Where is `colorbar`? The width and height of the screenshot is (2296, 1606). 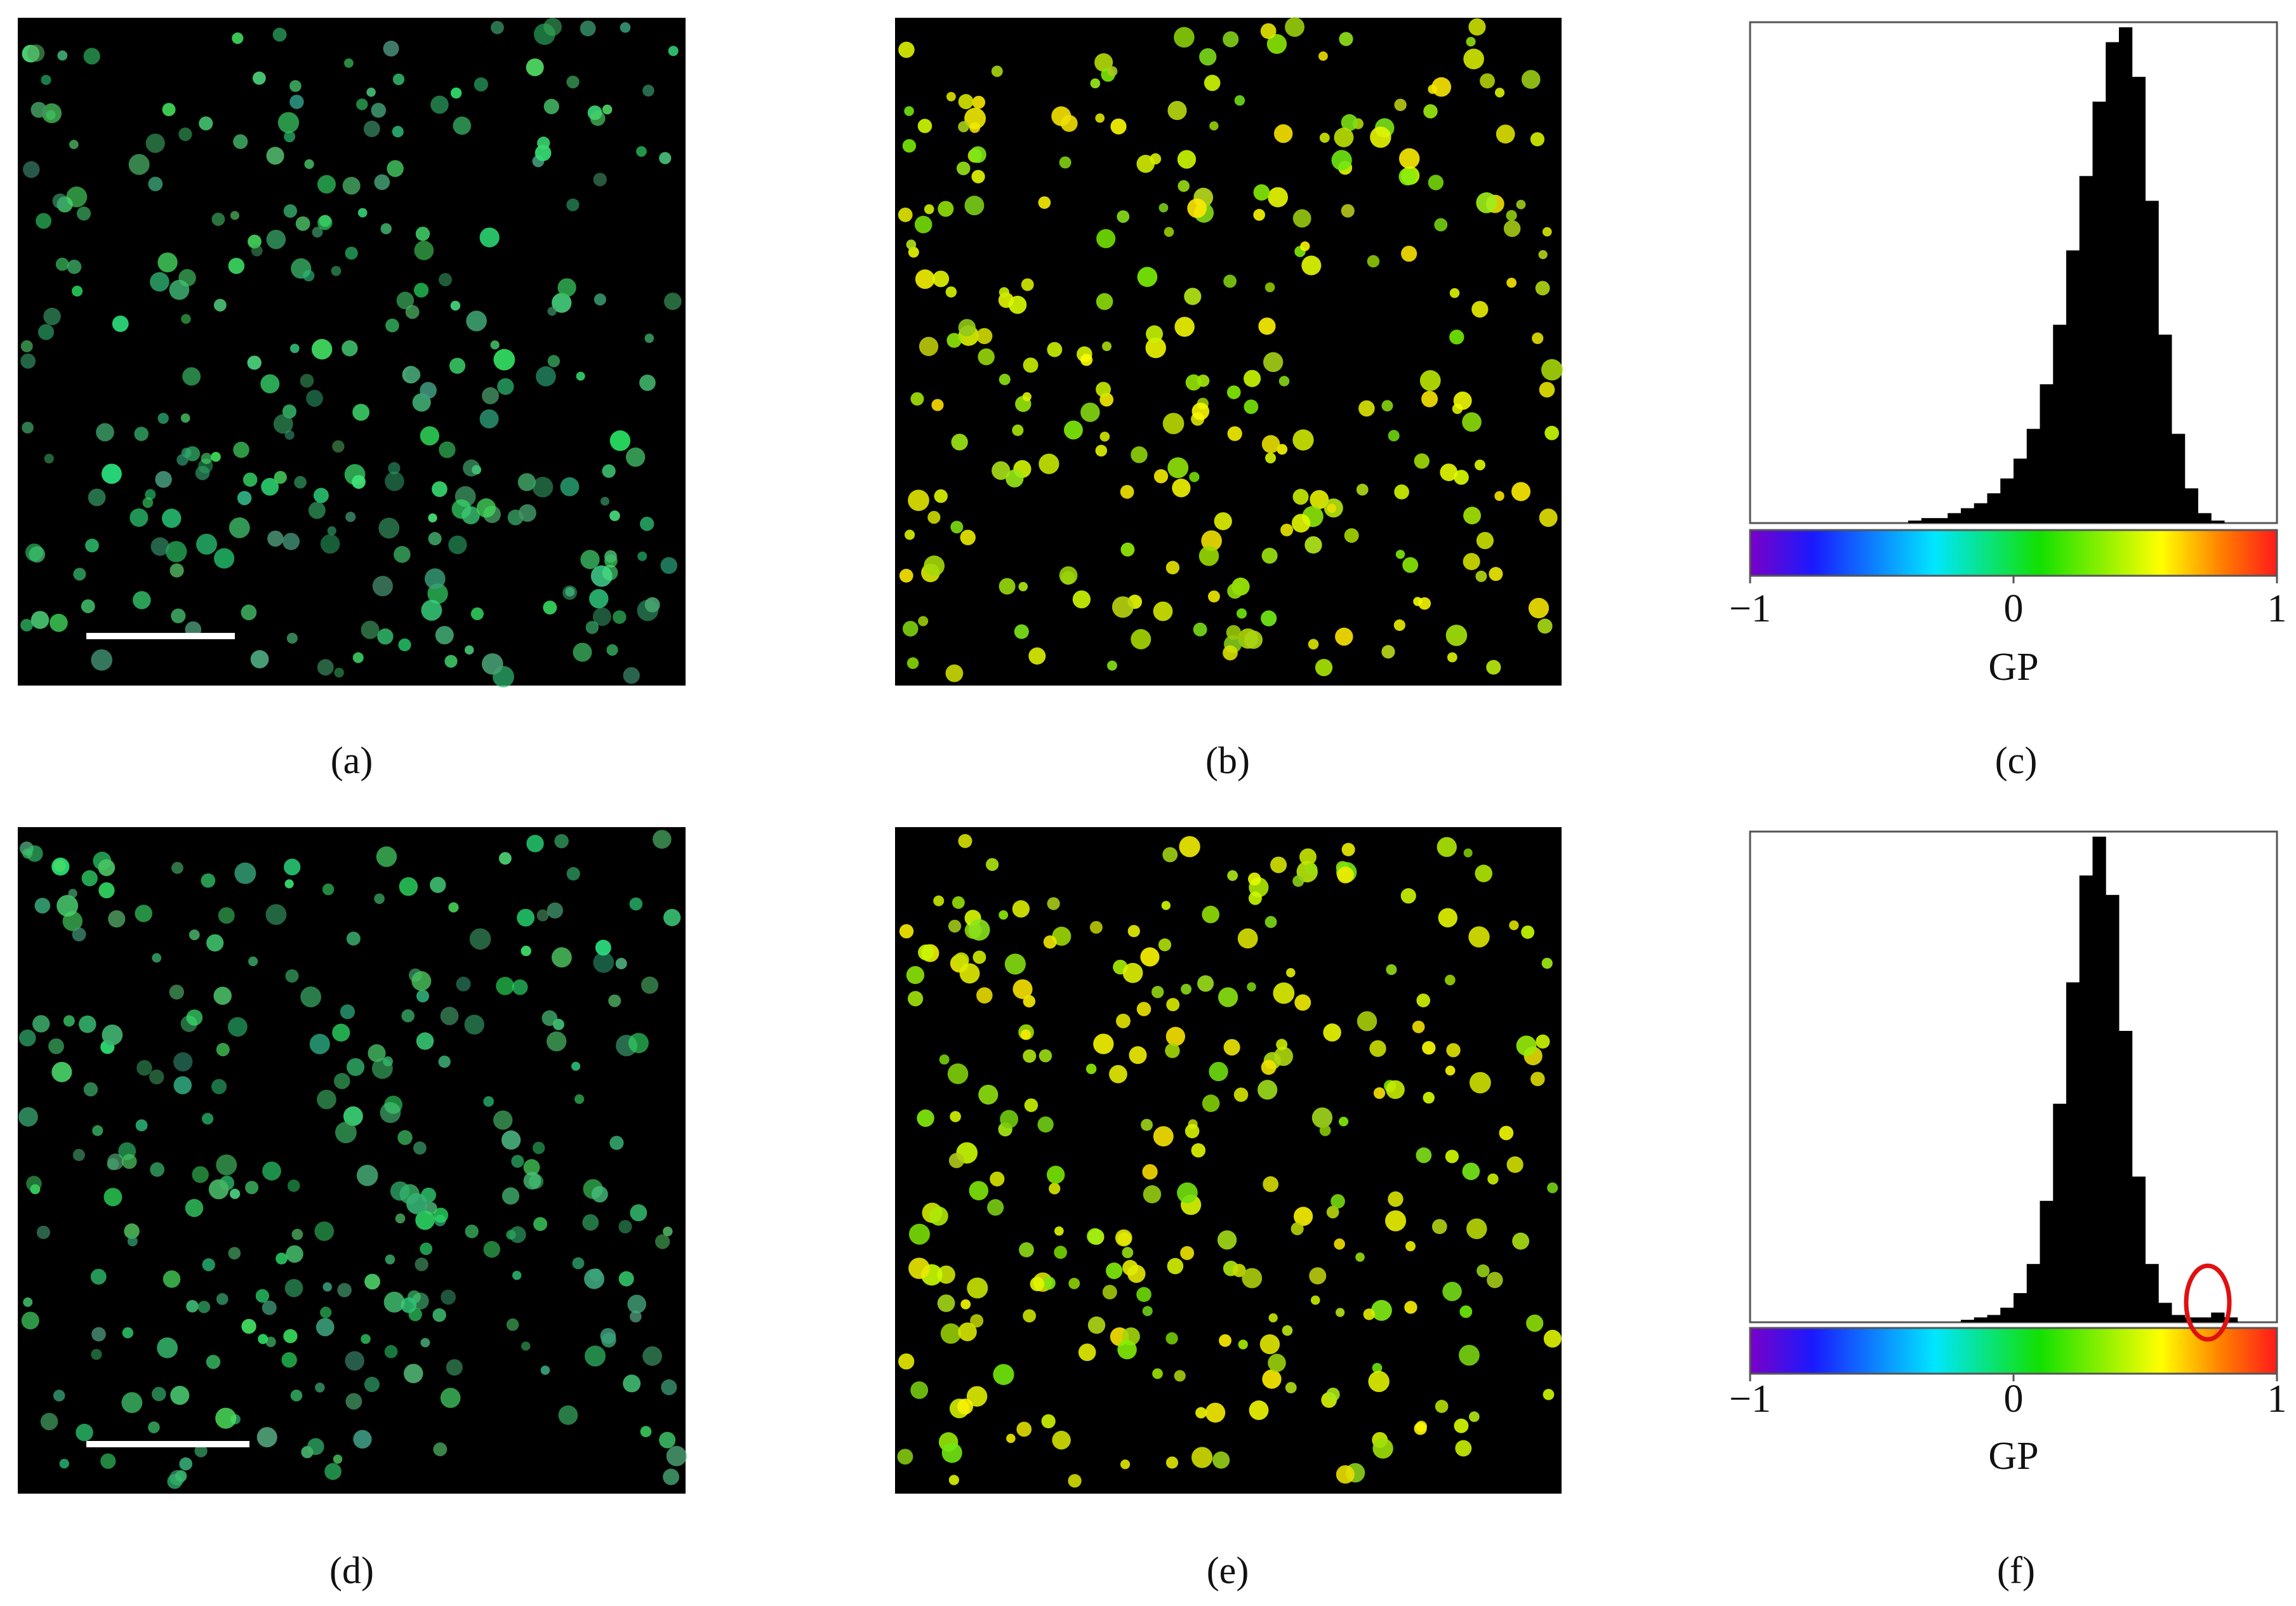 colorbar is located at coordinates (2013, 553).